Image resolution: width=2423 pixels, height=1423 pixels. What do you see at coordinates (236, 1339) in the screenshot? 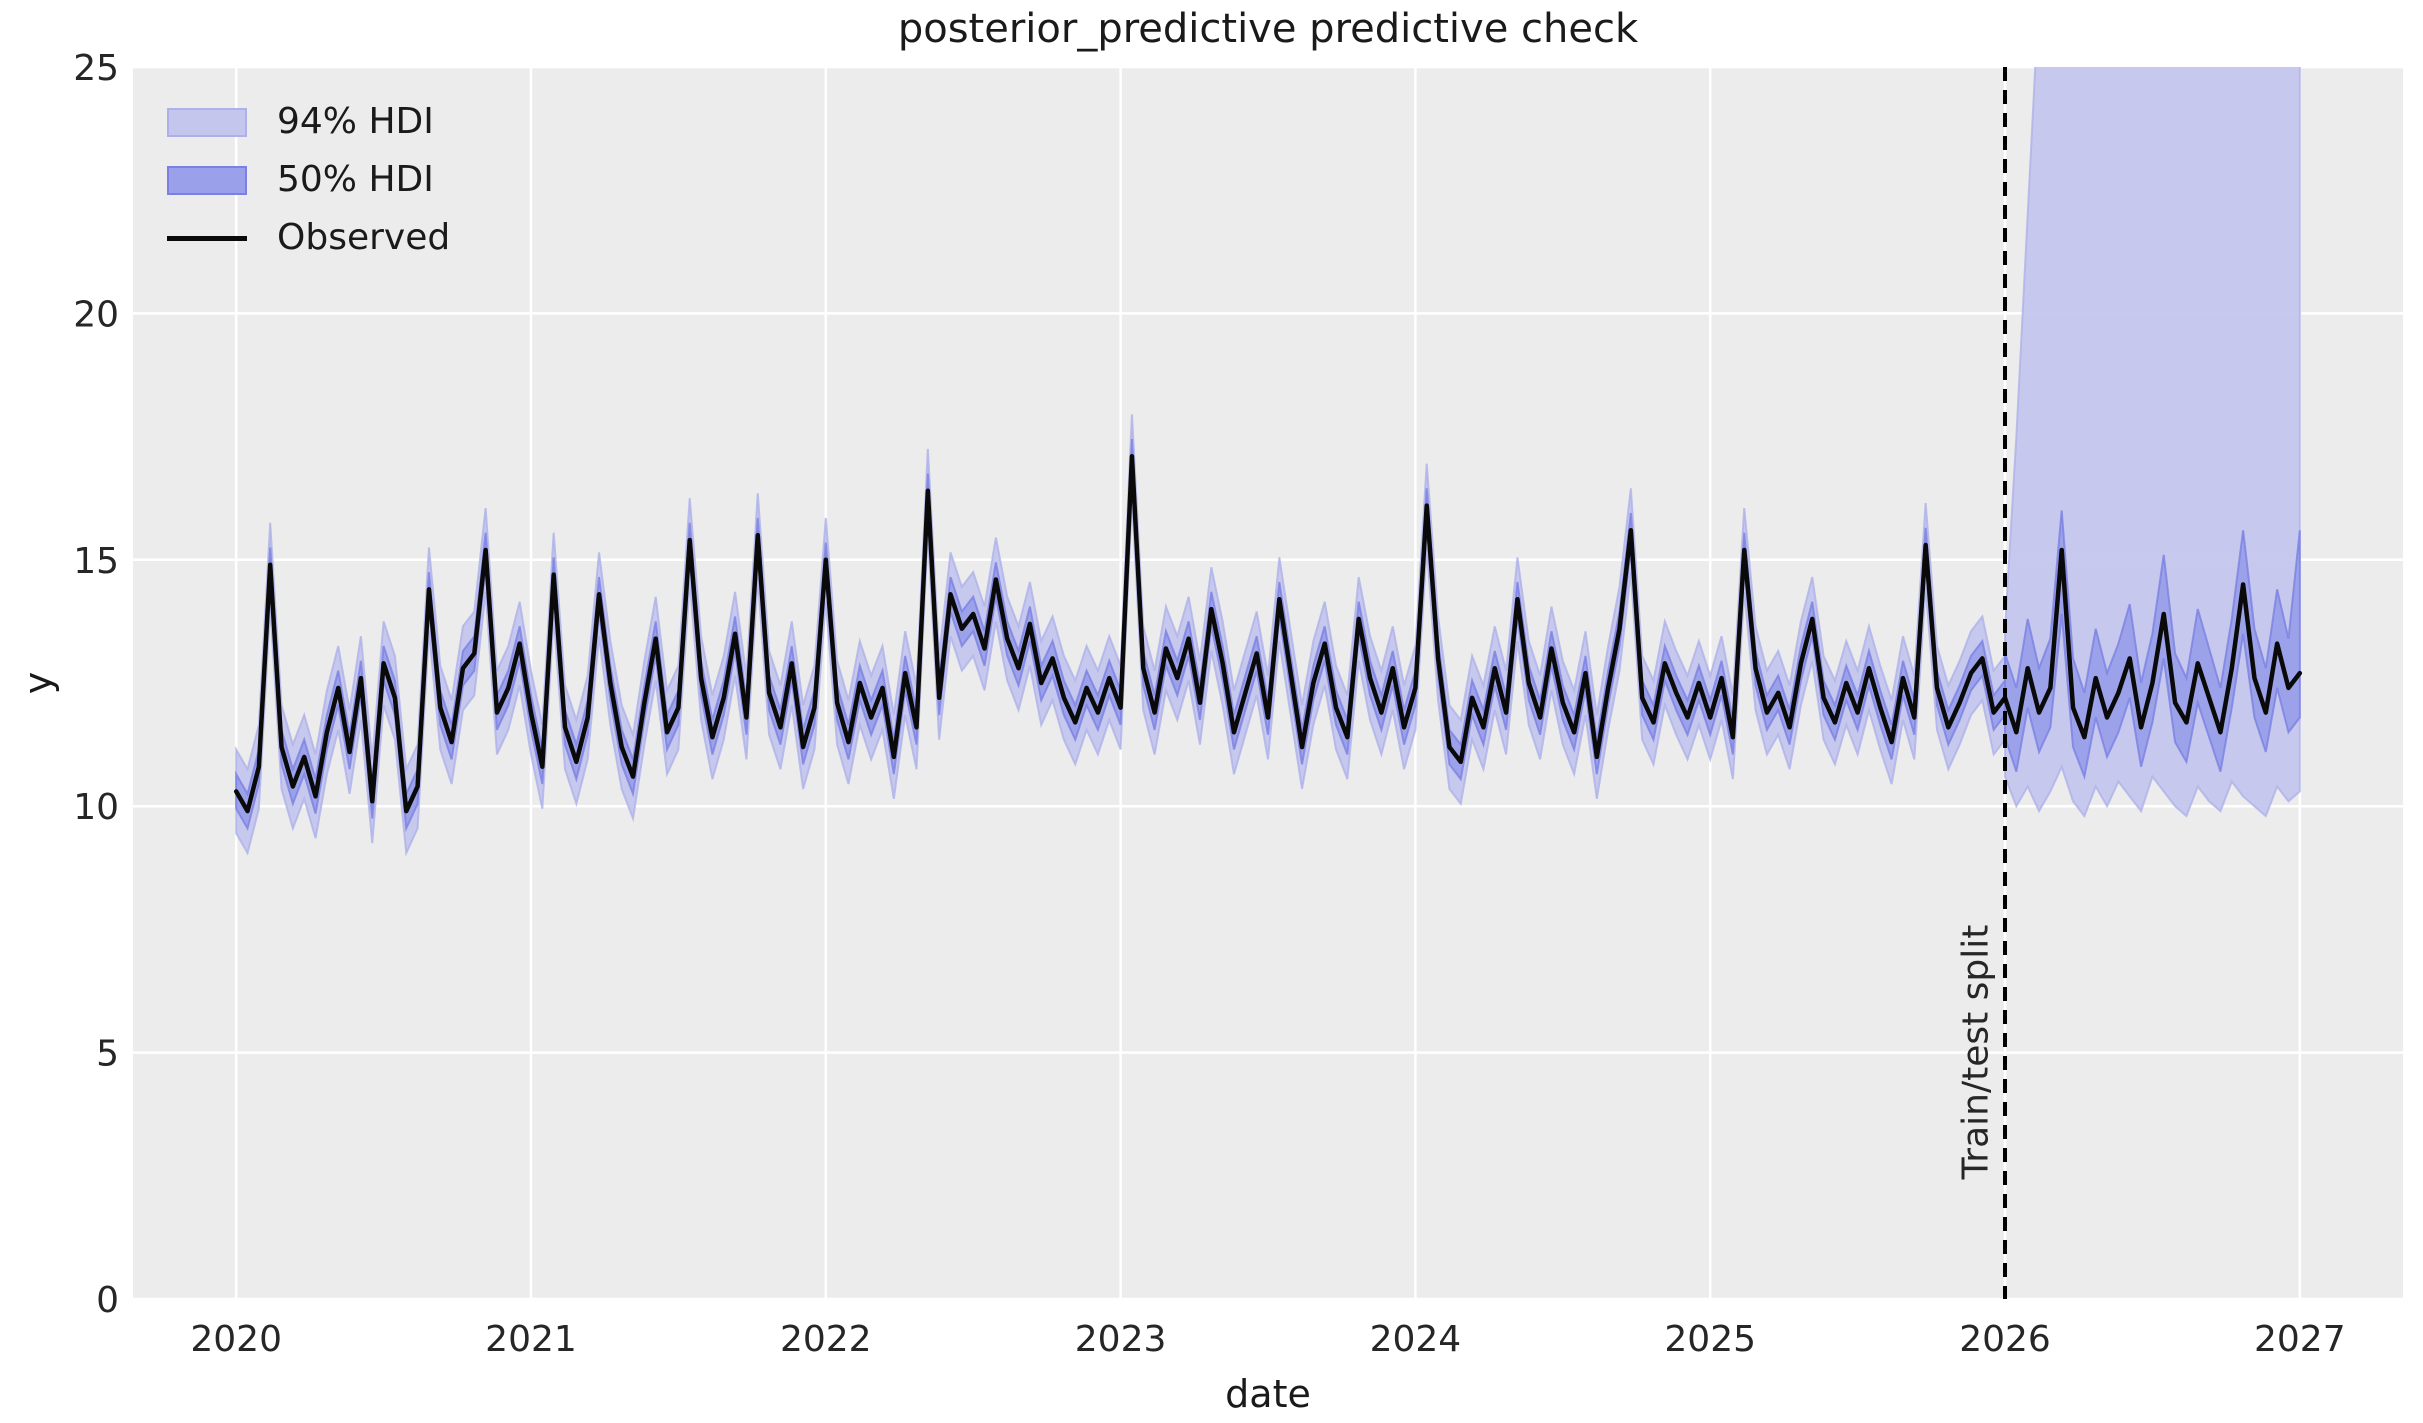
I see `x-tick-label: 2020` at bounding box center [236, 1339].